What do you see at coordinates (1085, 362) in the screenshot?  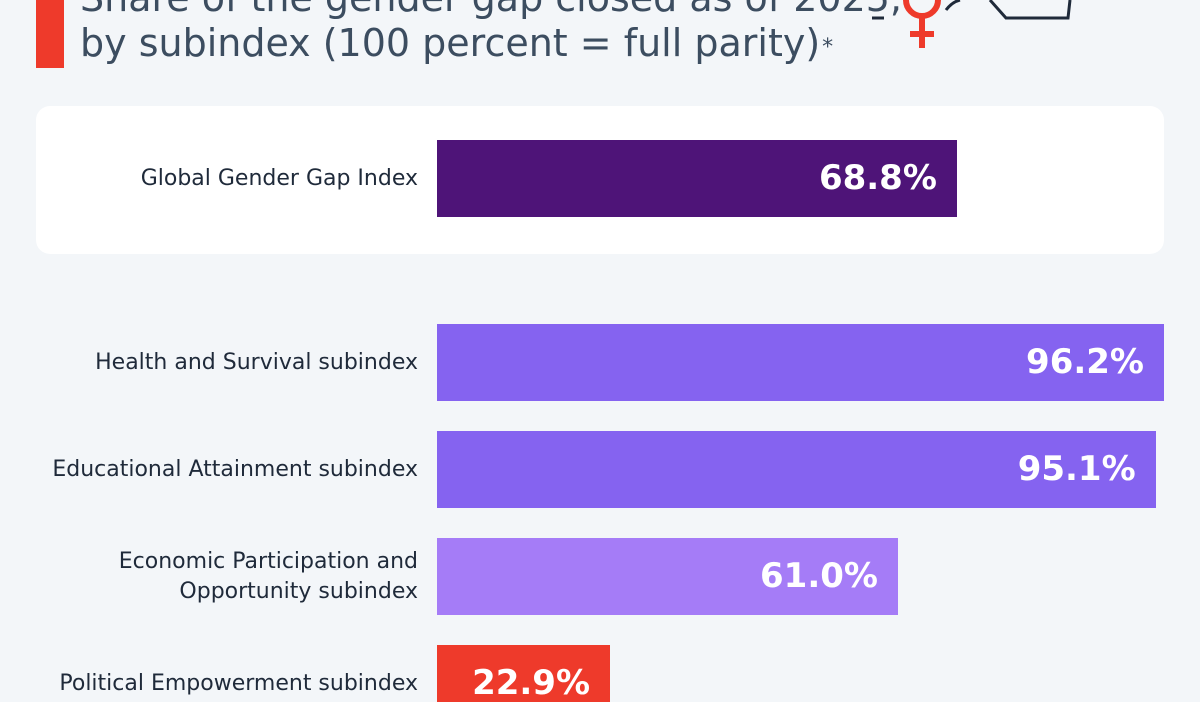 I see `bar-value-label: 96.2%` at bounding box center [1085, 362].